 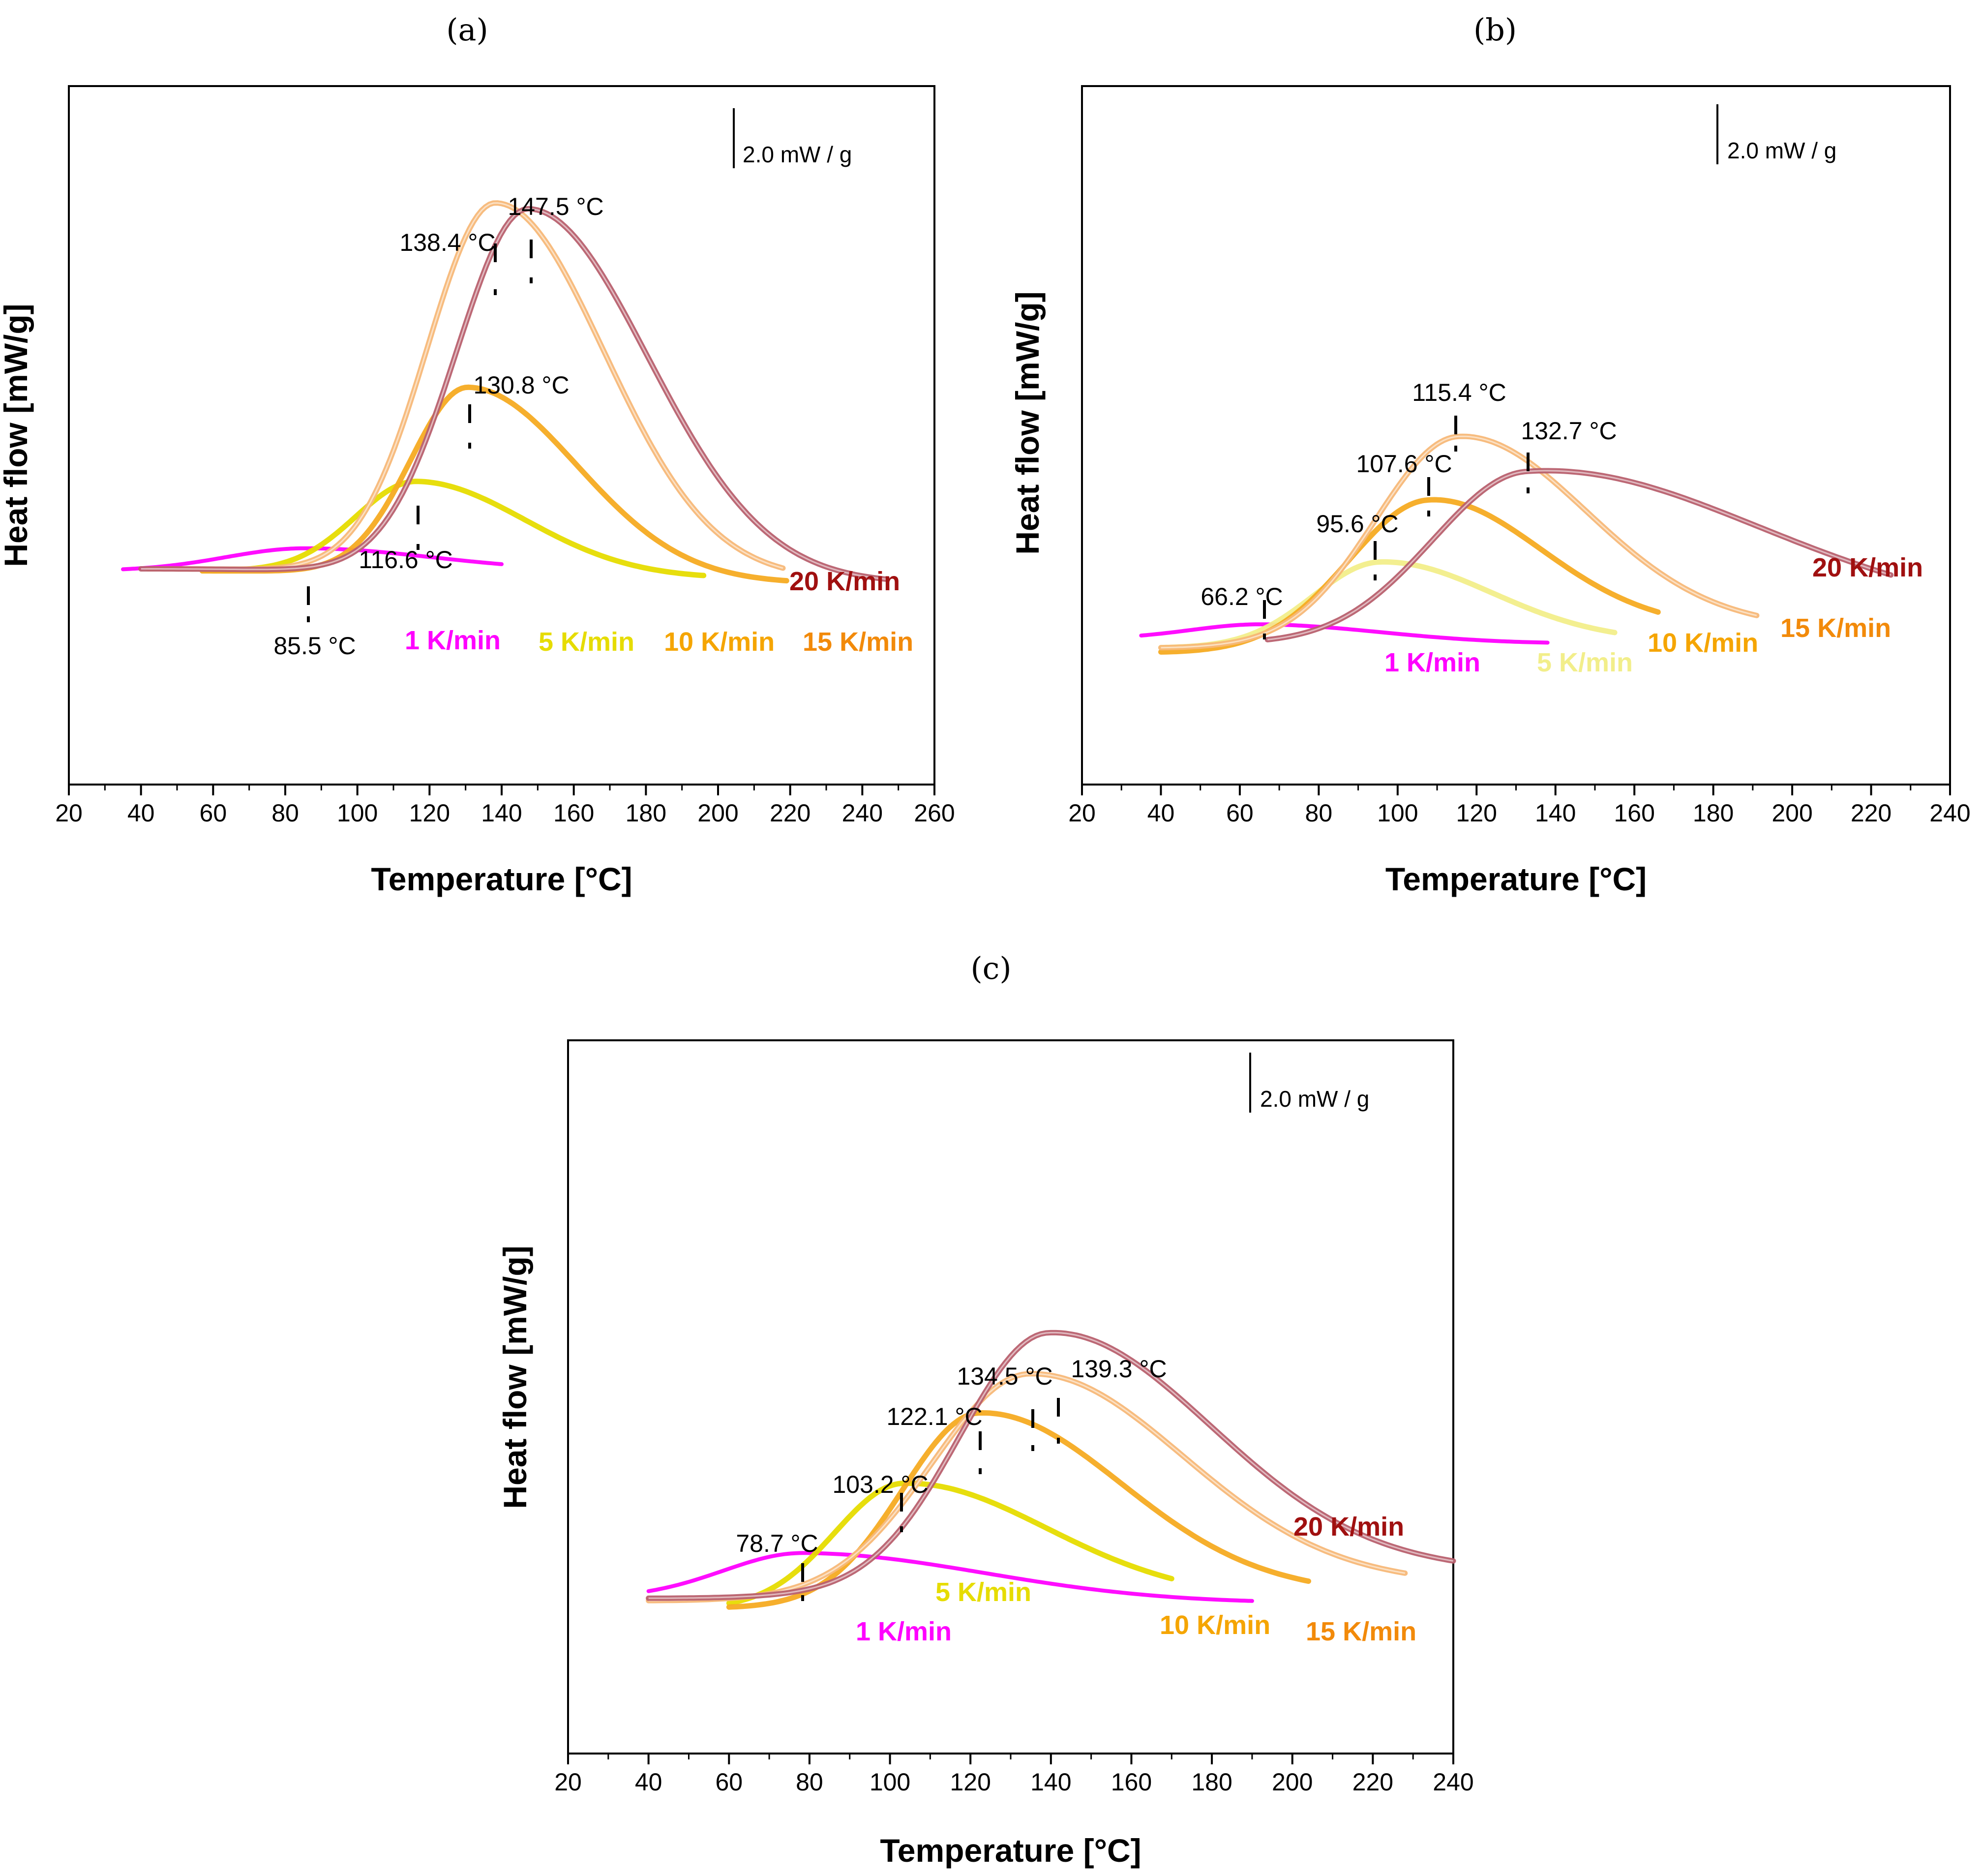 What do you see at coordinates (447, 242) in the screenshot?
I see `peak-temperature-label: 138.4 °C` at bounding box center [447, 242].